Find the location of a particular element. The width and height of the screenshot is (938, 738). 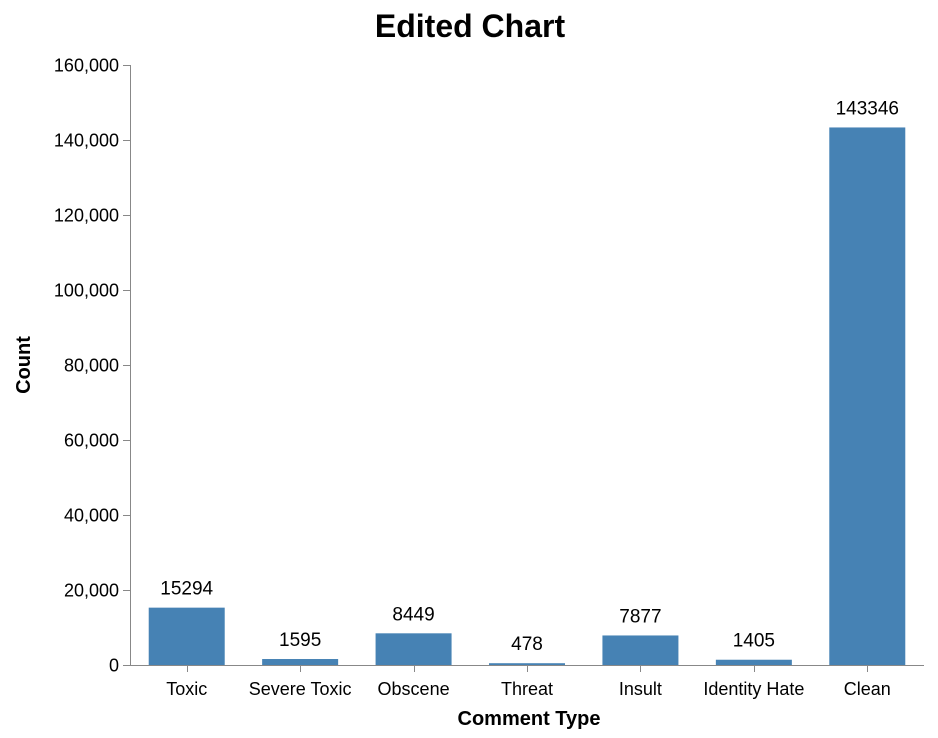

y-tick-label: 160,000 is located at coordinates (86, 66).